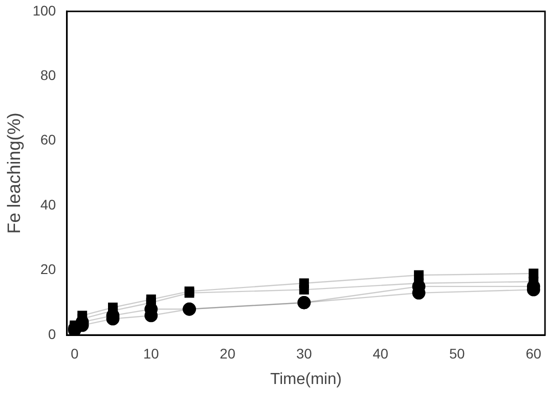 Image resolution: width=557 pixels, height=393 pixels. I want to click on x-tick-label: 0, so click(74, 353).